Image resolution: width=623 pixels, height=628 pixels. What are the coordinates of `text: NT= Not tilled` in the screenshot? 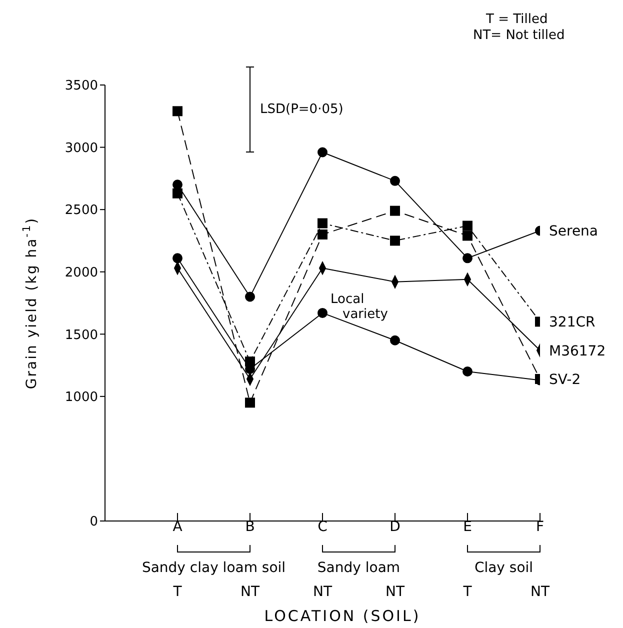 It's located at (519, 35).